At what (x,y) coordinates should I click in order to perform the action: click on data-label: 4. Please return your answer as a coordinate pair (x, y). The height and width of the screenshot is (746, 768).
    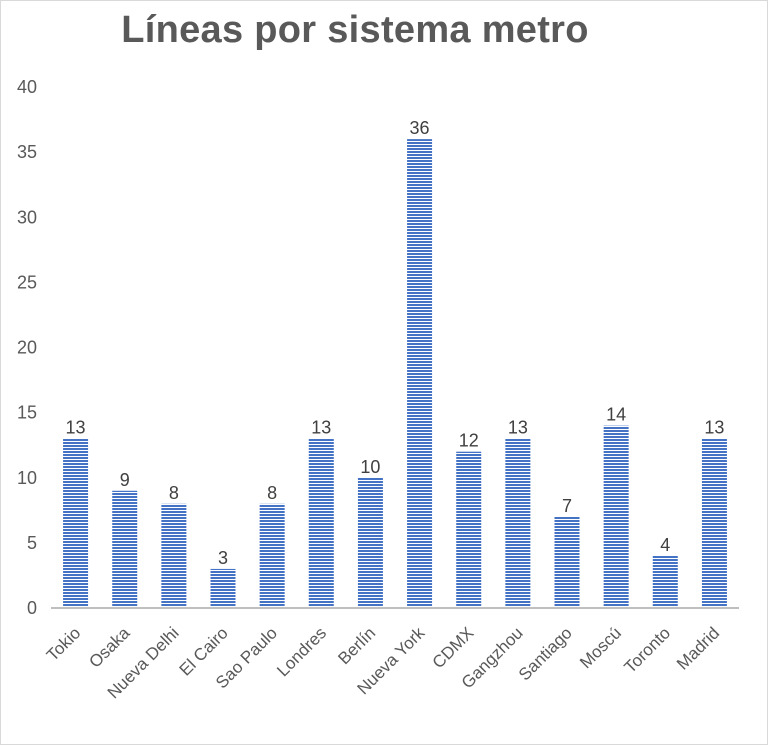
    Looking at the image, I should click on (665, 545).